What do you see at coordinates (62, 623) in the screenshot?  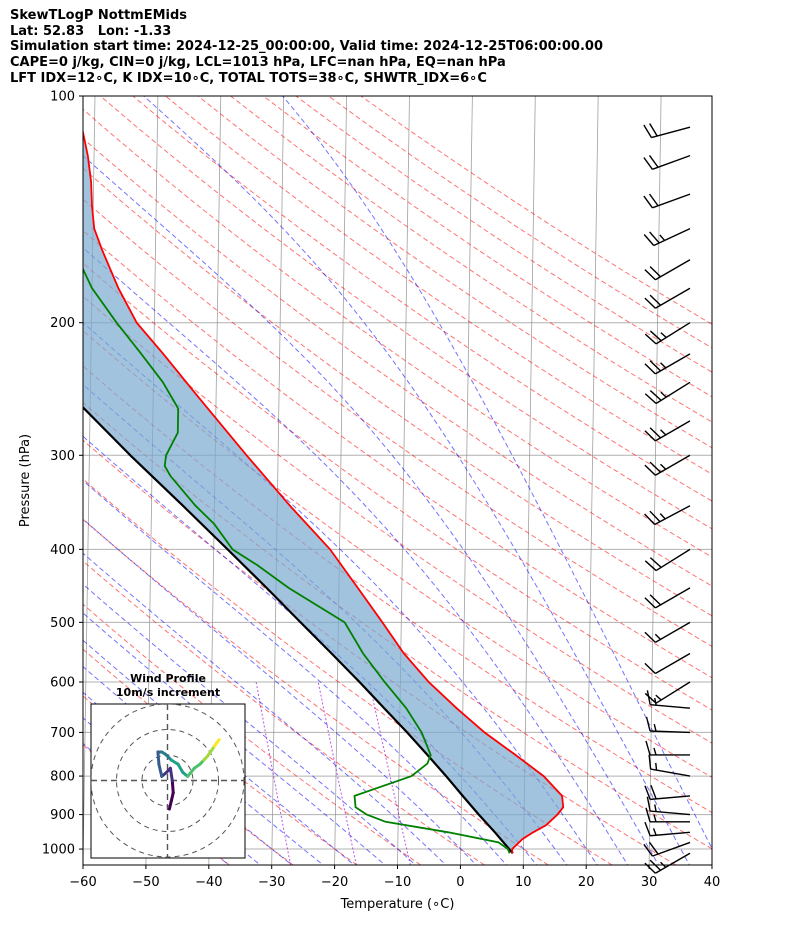 I see `y-tick-label: 500` at bounding box center [62, 623].